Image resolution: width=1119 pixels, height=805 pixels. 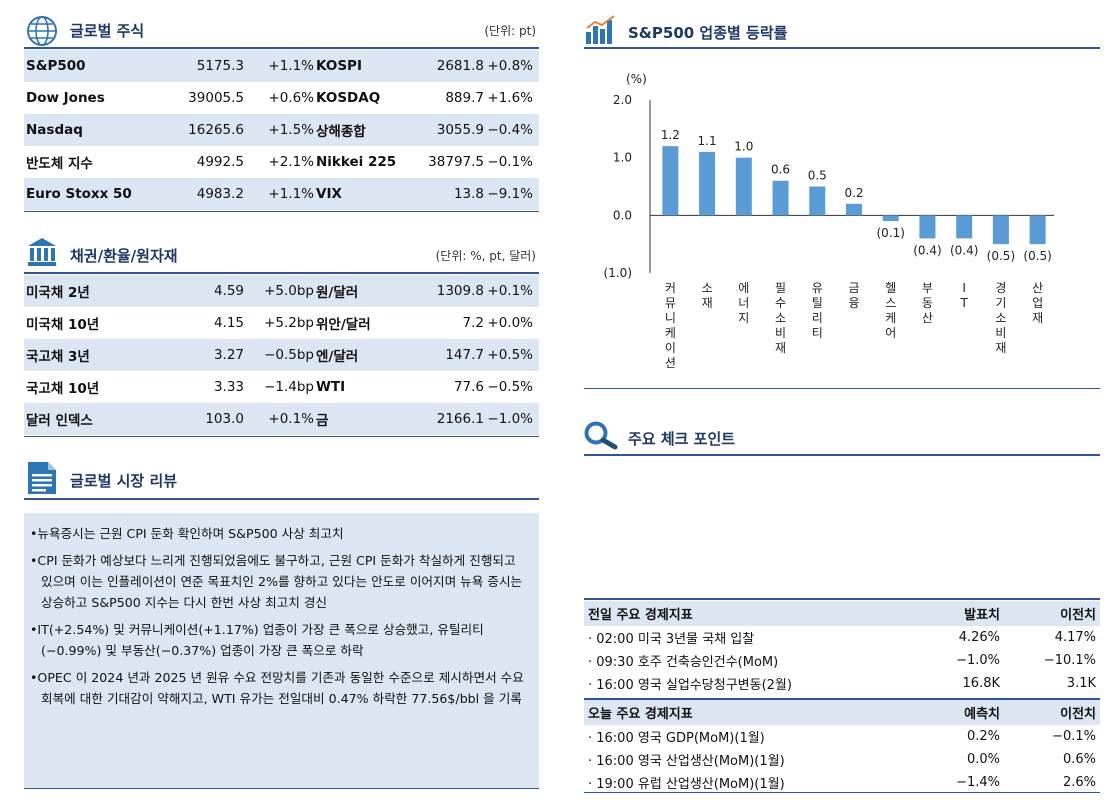 What do you see at coordinates (201, 130) in the screenshot?
I see `row-value: 16265.6` at bounding box center [201, 130].